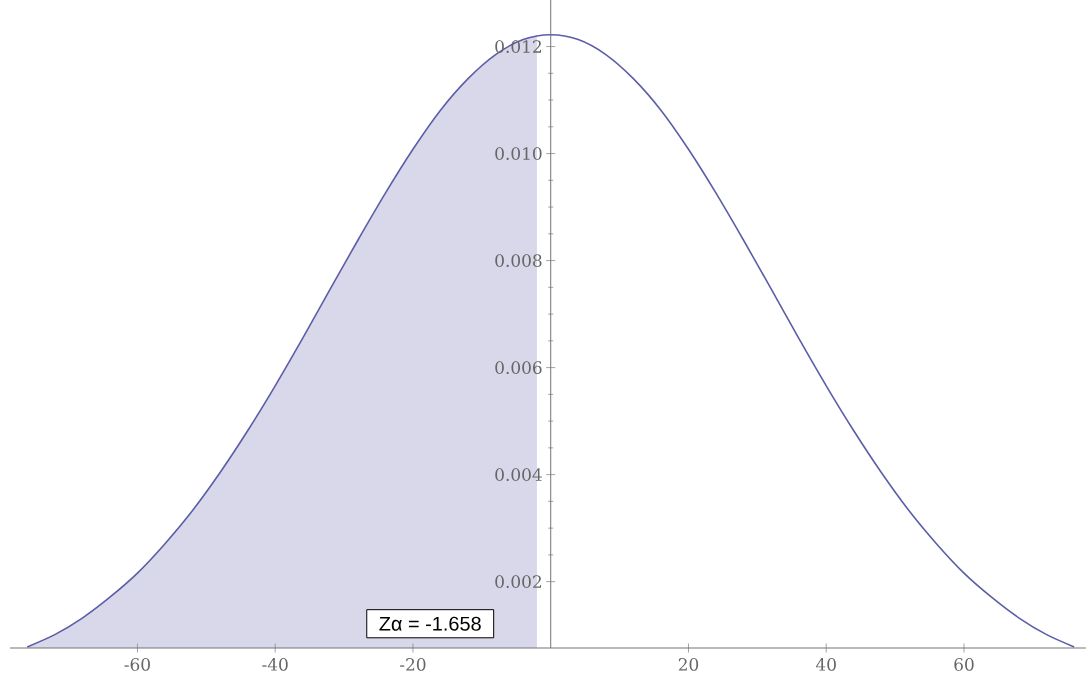  Describe the element at coordinates (275, 664) in the screenshot. I see `x-tick-label: -40` at that location.